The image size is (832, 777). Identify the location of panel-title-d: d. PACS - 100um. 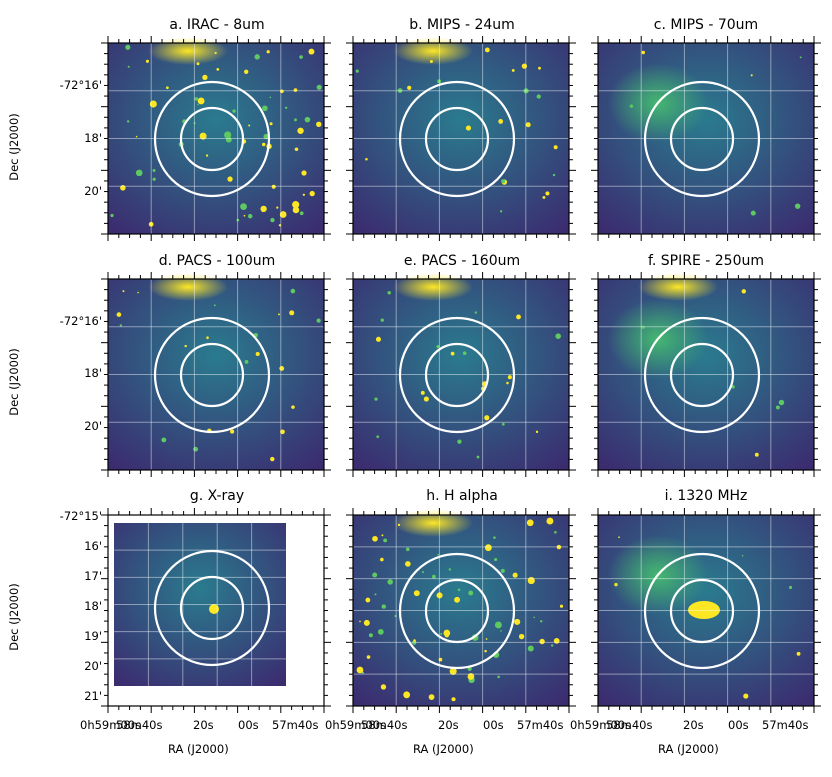
(217, 261).